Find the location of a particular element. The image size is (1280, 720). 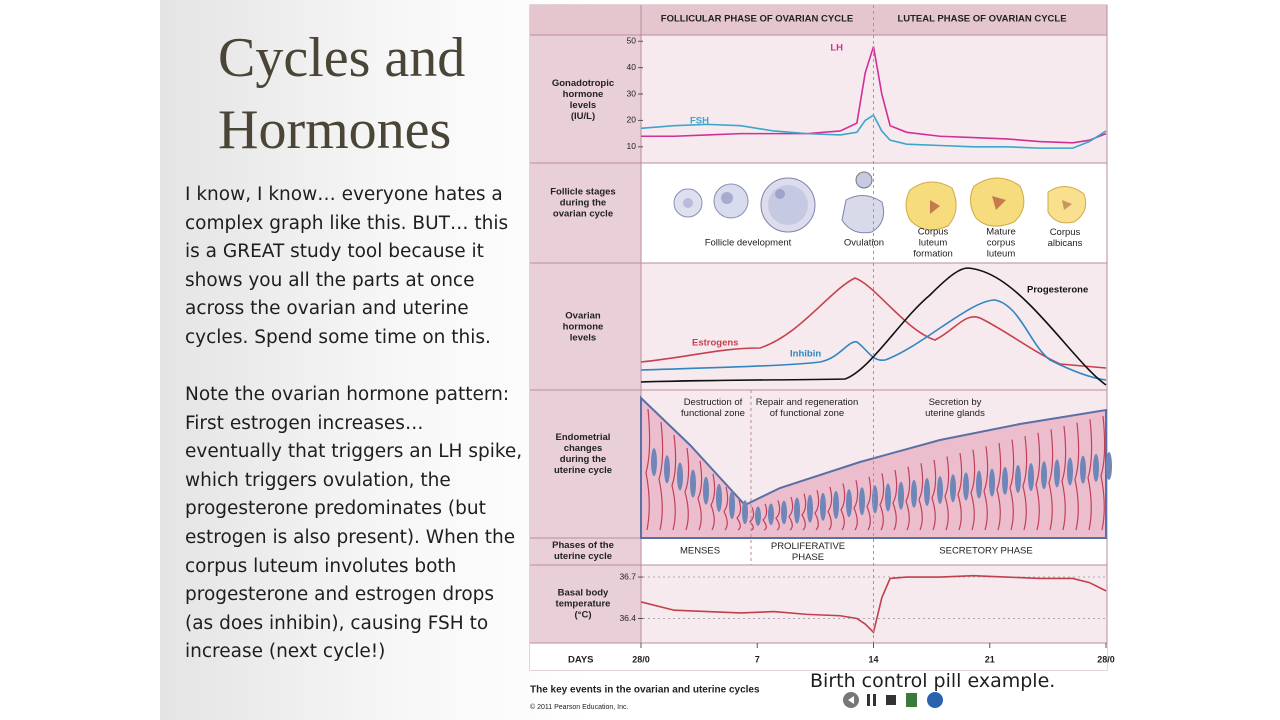

label-line: Destruction of is located at coordinates (713, 402).